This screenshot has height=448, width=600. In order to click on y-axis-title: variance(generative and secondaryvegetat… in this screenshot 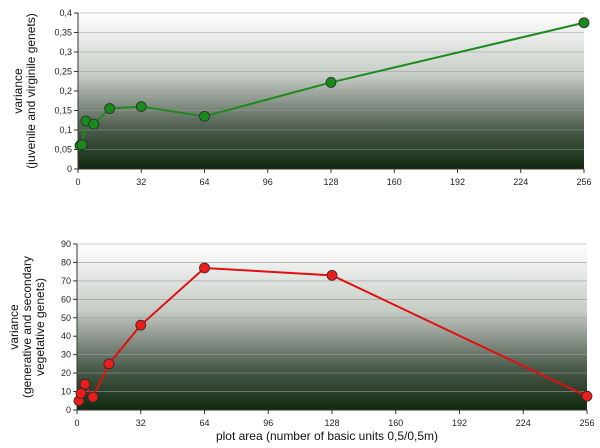, I will do `click(27, 327)`.